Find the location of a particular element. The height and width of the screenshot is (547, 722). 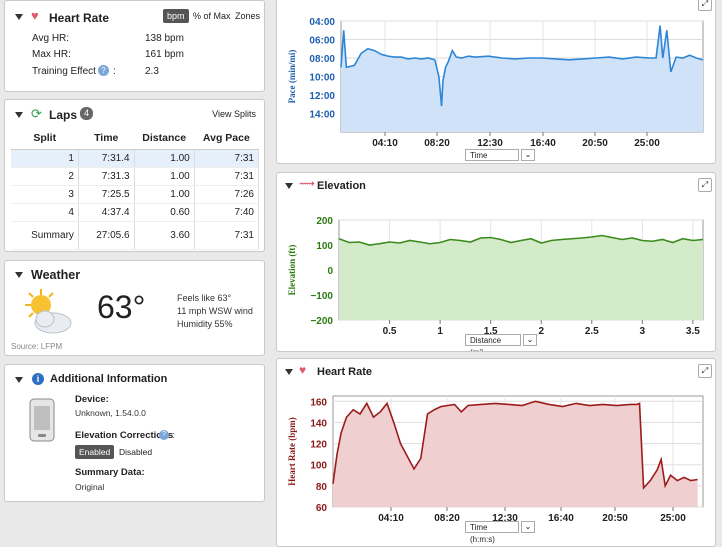

training-effect-value: 2.3 is located at coordinates (152, 71).